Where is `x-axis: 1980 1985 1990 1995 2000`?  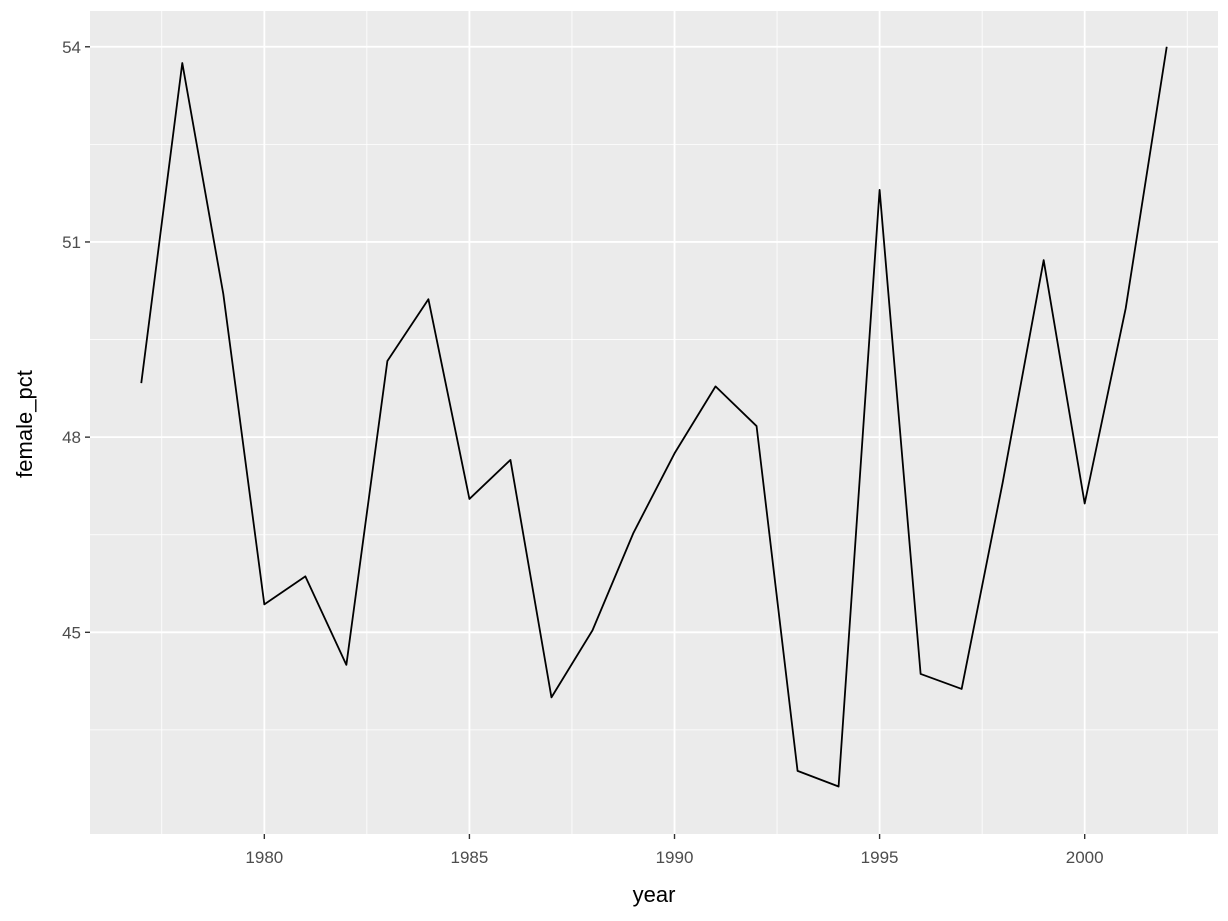 x-axis: 1980 1985 1990 1995 2000 is located at coordinates (674, 850).